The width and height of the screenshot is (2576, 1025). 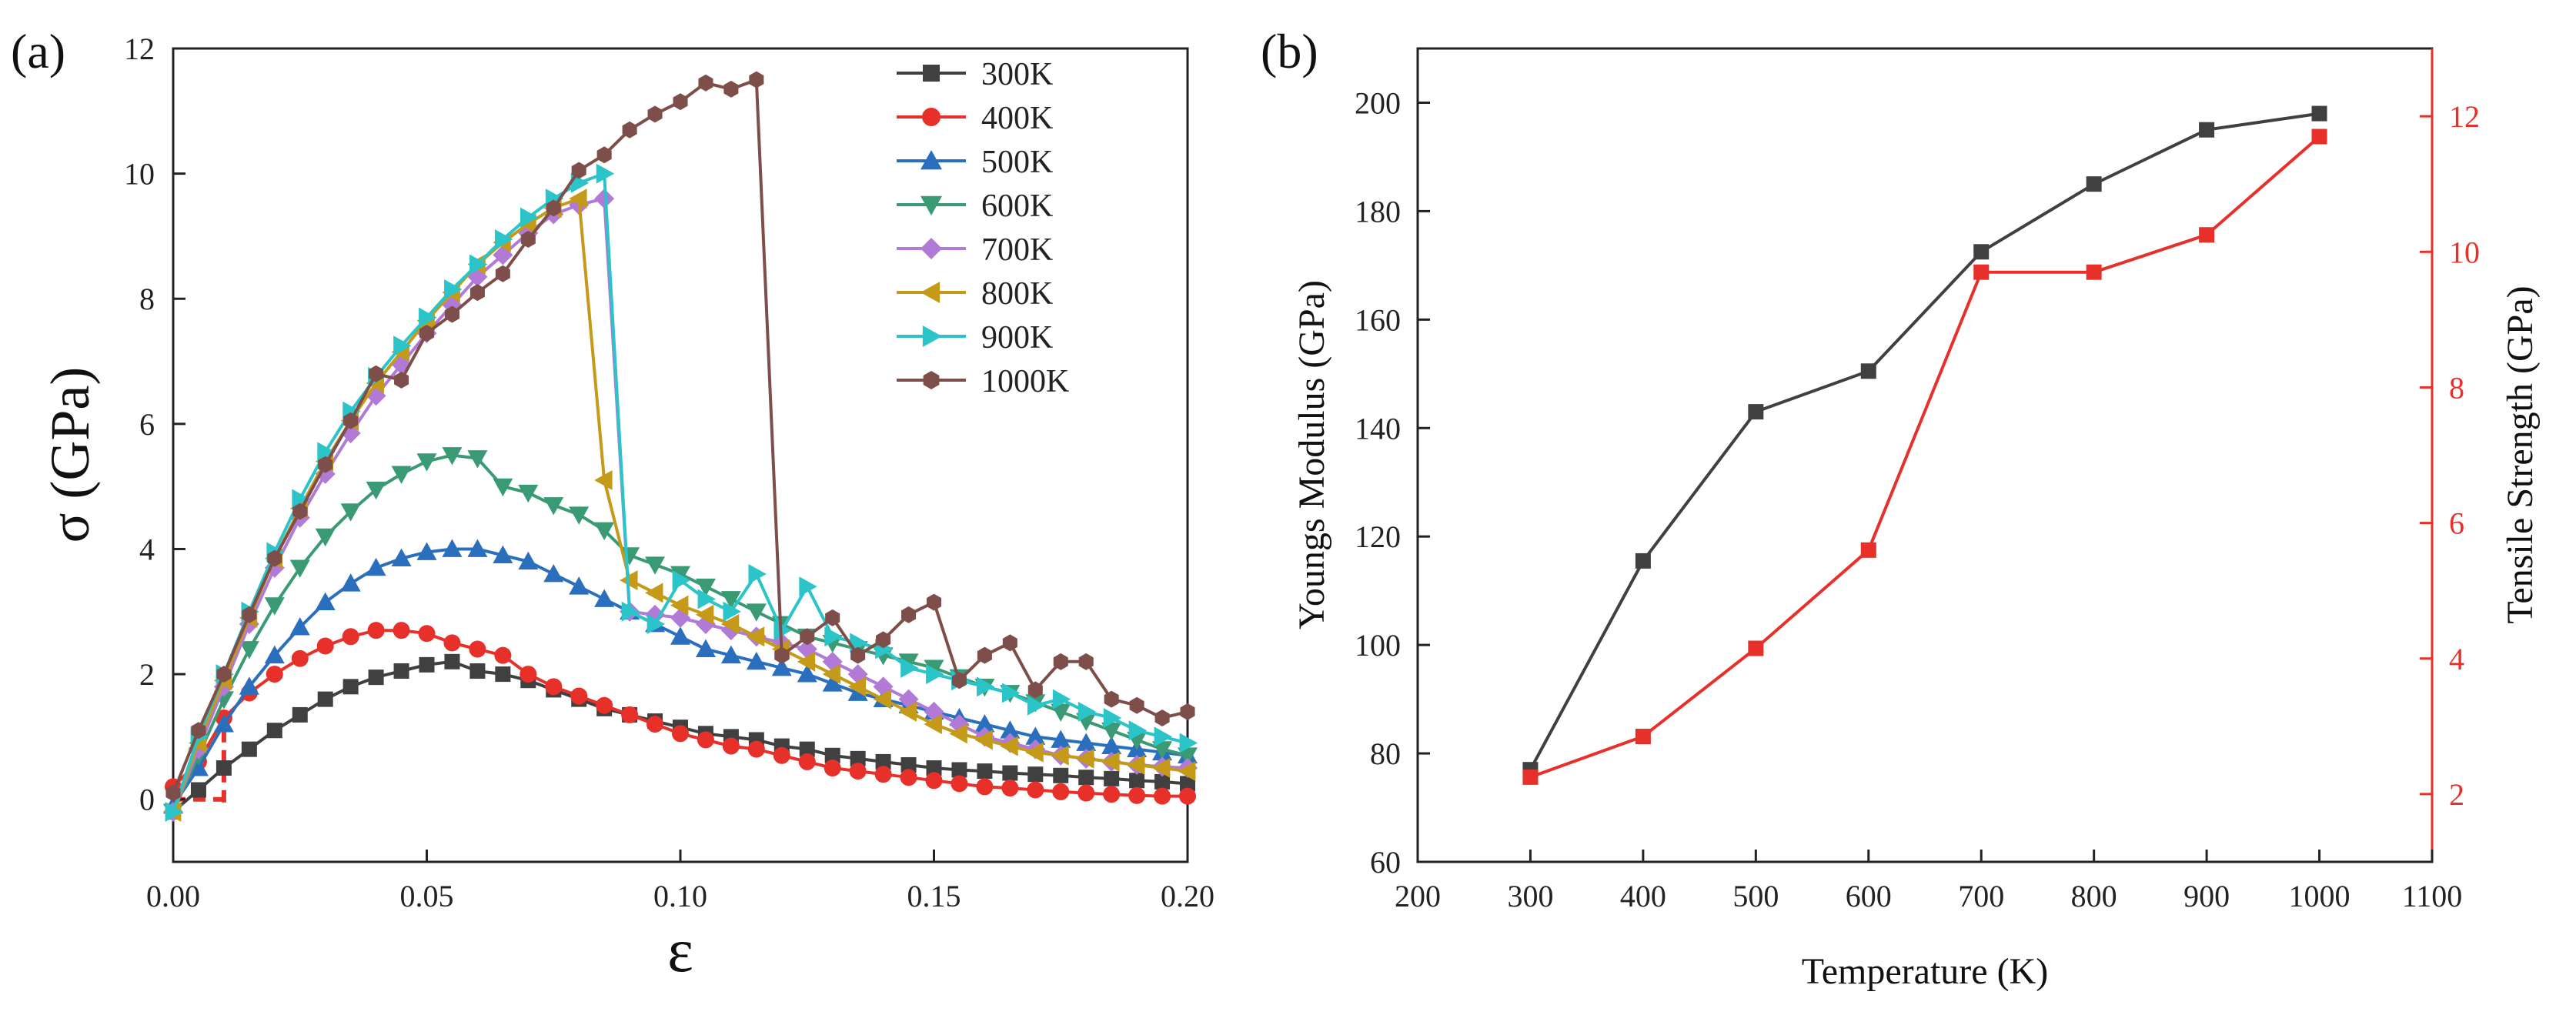 I want to click on x-tick-label: 200, so click(x=1418, y=896).